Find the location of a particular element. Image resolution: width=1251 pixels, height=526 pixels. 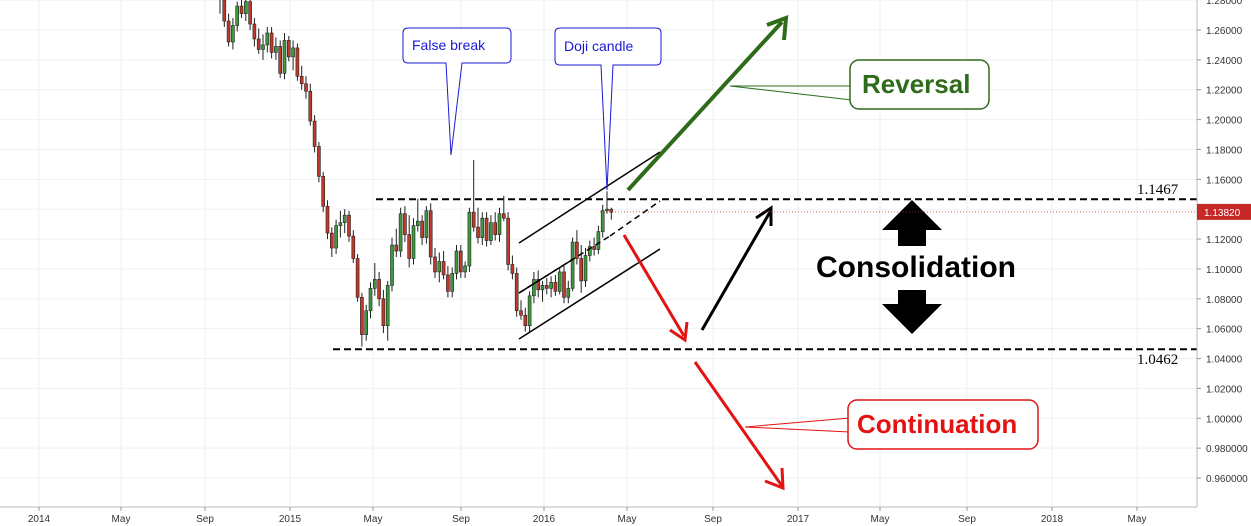

bounce-arrow-head is located at coordinates (764, 215).